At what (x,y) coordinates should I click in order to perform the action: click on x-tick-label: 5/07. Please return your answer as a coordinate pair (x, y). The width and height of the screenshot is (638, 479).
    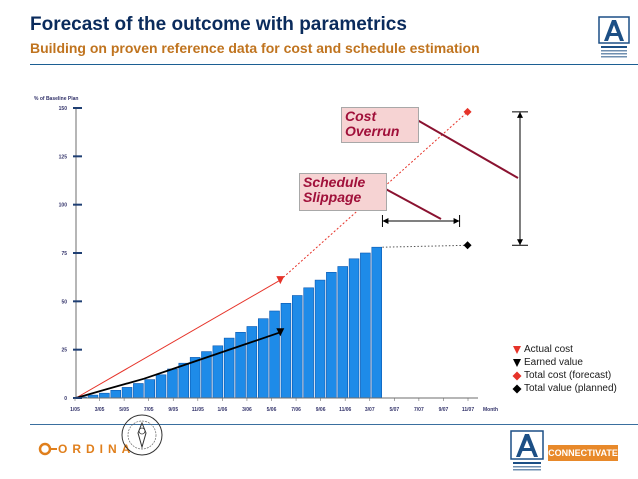
    Looking at the image, I should click on (394, 410).